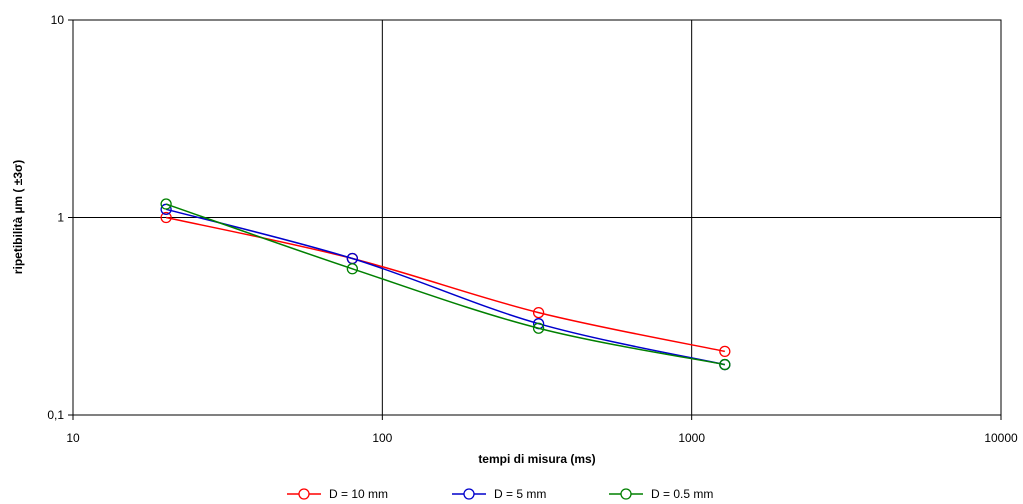 Image resolution: width=1023 pixels, height=504 pixels. I want to click on x-tick-label: 10000, so click(1001, 438).